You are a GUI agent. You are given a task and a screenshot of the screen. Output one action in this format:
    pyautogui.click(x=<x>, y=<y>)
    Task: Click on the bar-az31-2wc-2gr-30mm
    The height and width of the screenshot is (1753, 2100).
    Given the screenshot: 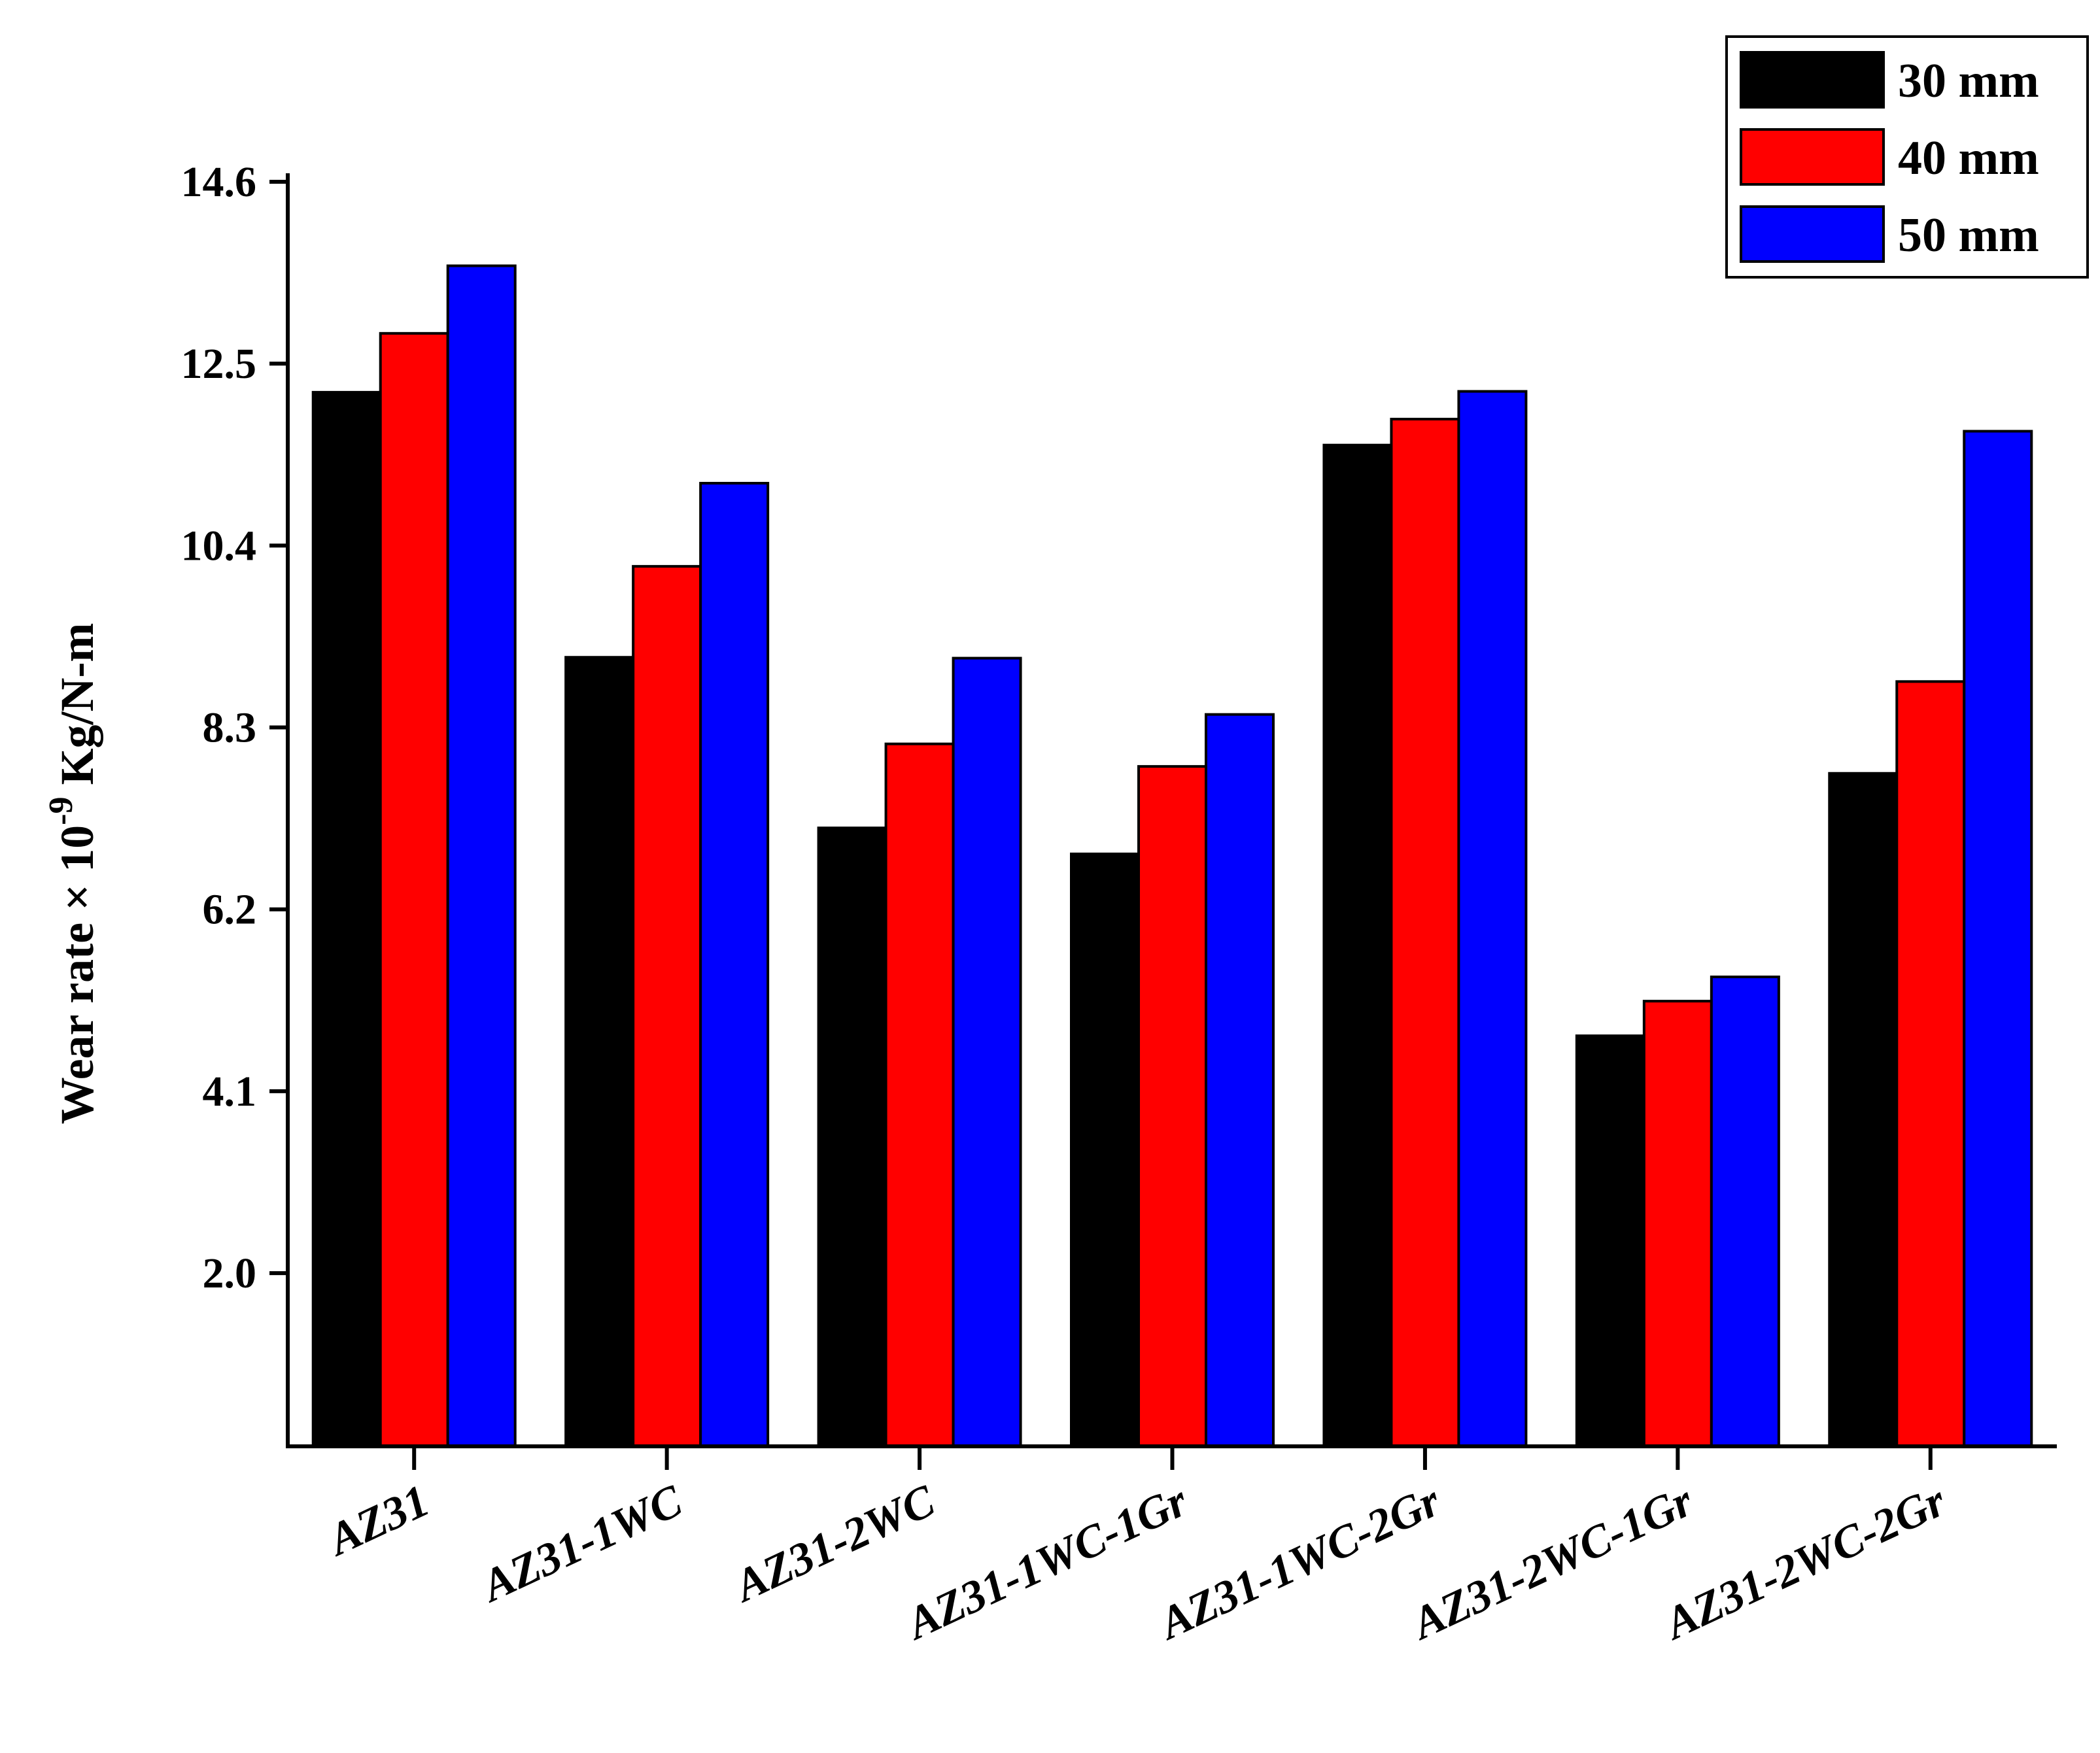 What is the action you would take?
    pyautogui.click(x=1863, y=1110)
    